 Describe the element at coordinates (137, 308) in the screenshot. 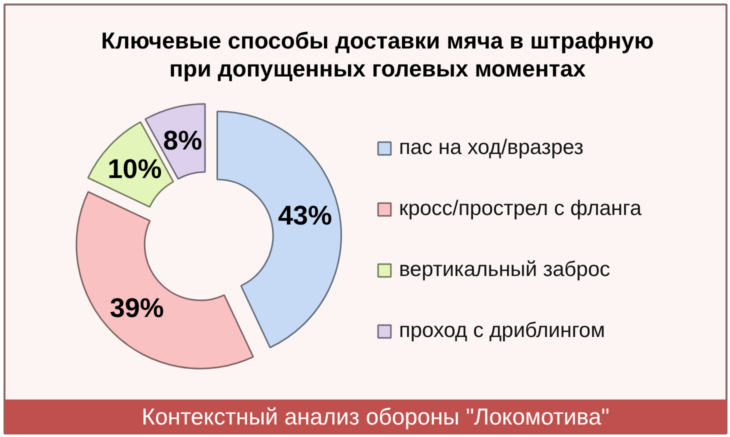

I see `data-label: 39%` at that location.